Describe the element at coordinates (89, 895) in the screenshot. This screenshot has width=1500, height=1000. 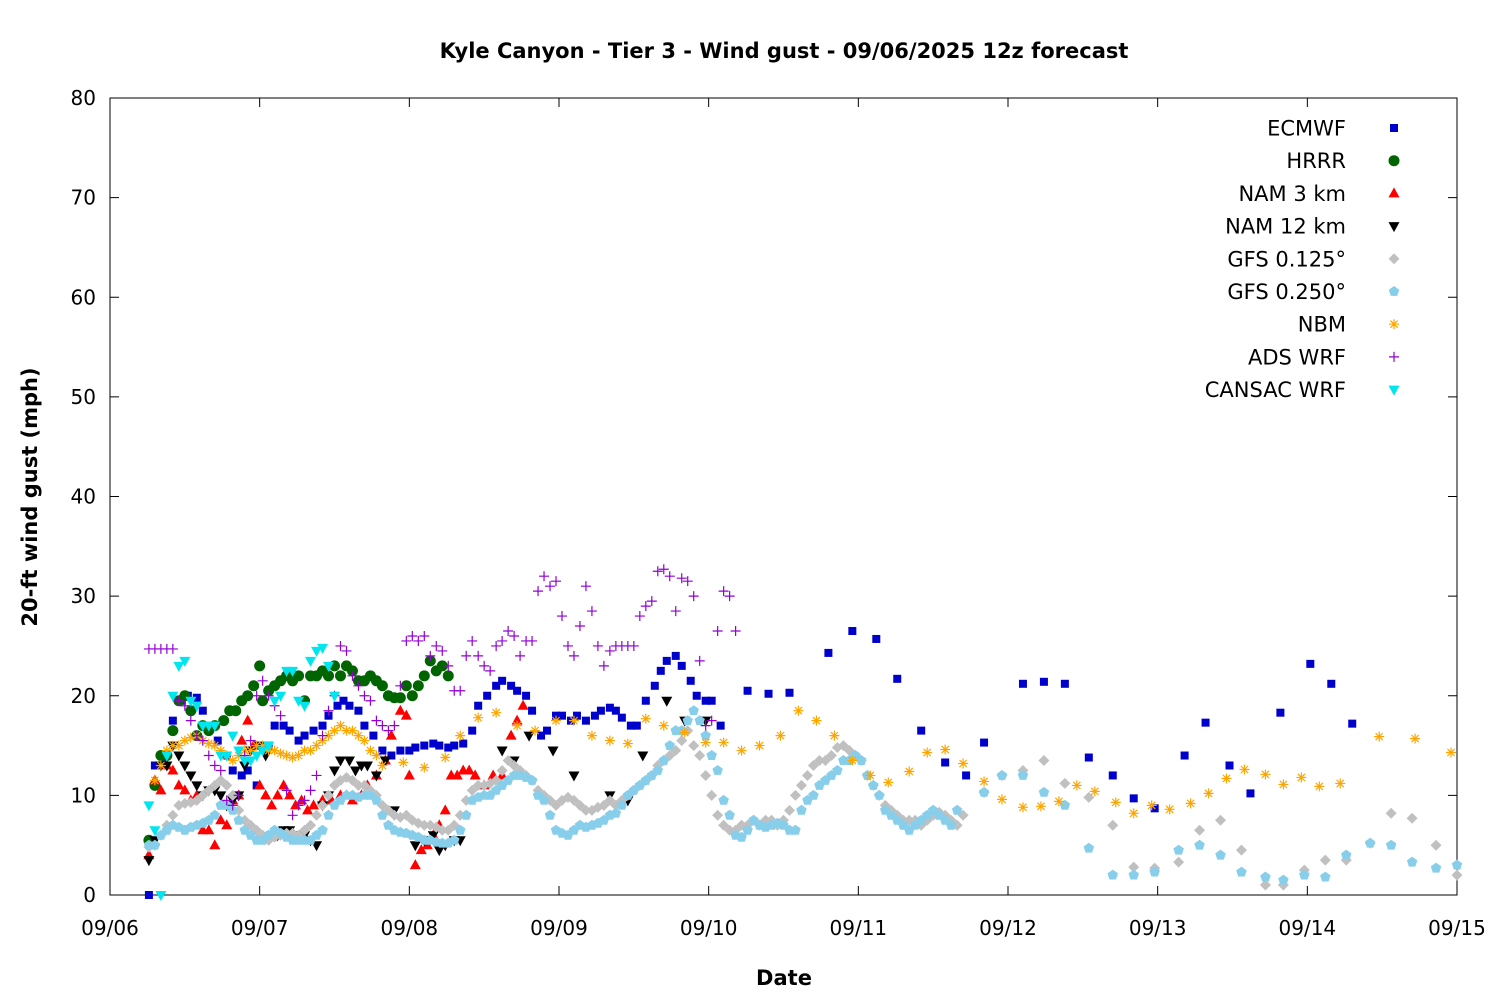
I see `y-tick-label: 0` at that location.